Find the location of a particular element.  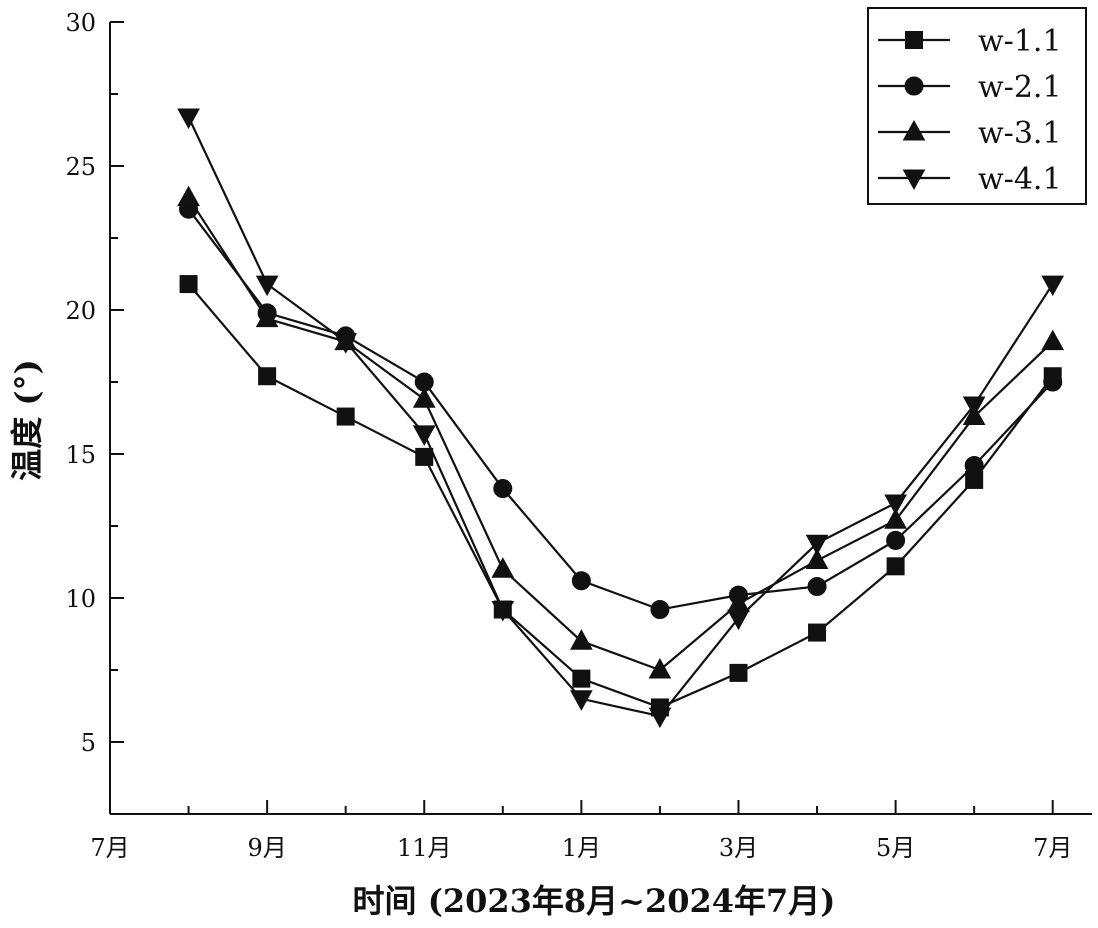

legend: w-1.1 w-2.1 w-3.1 w-4.1 is located at coordinates (977, 106).